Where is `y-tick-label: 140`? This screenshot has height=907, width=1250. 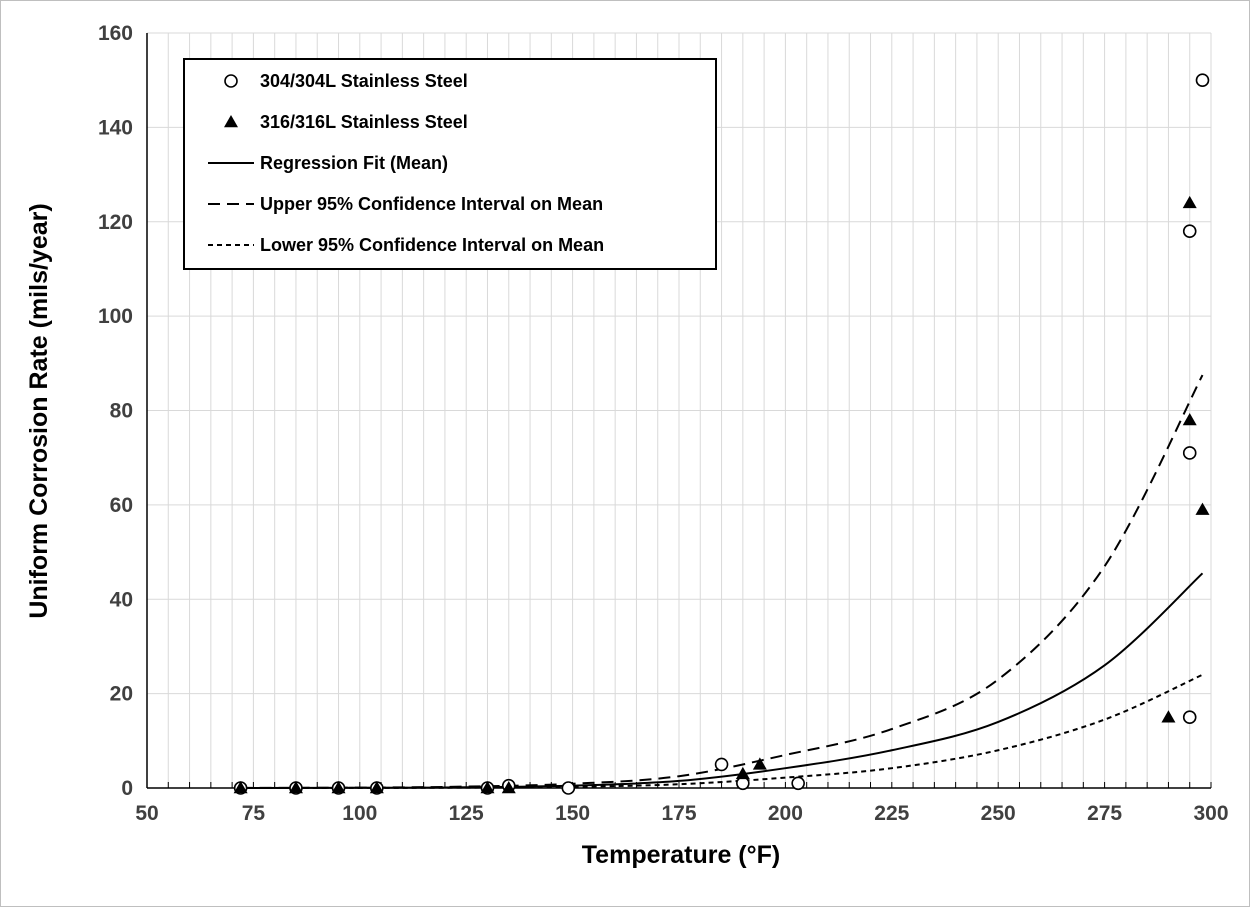 y-tick-label: 140 is located at coordinates (115, 127).